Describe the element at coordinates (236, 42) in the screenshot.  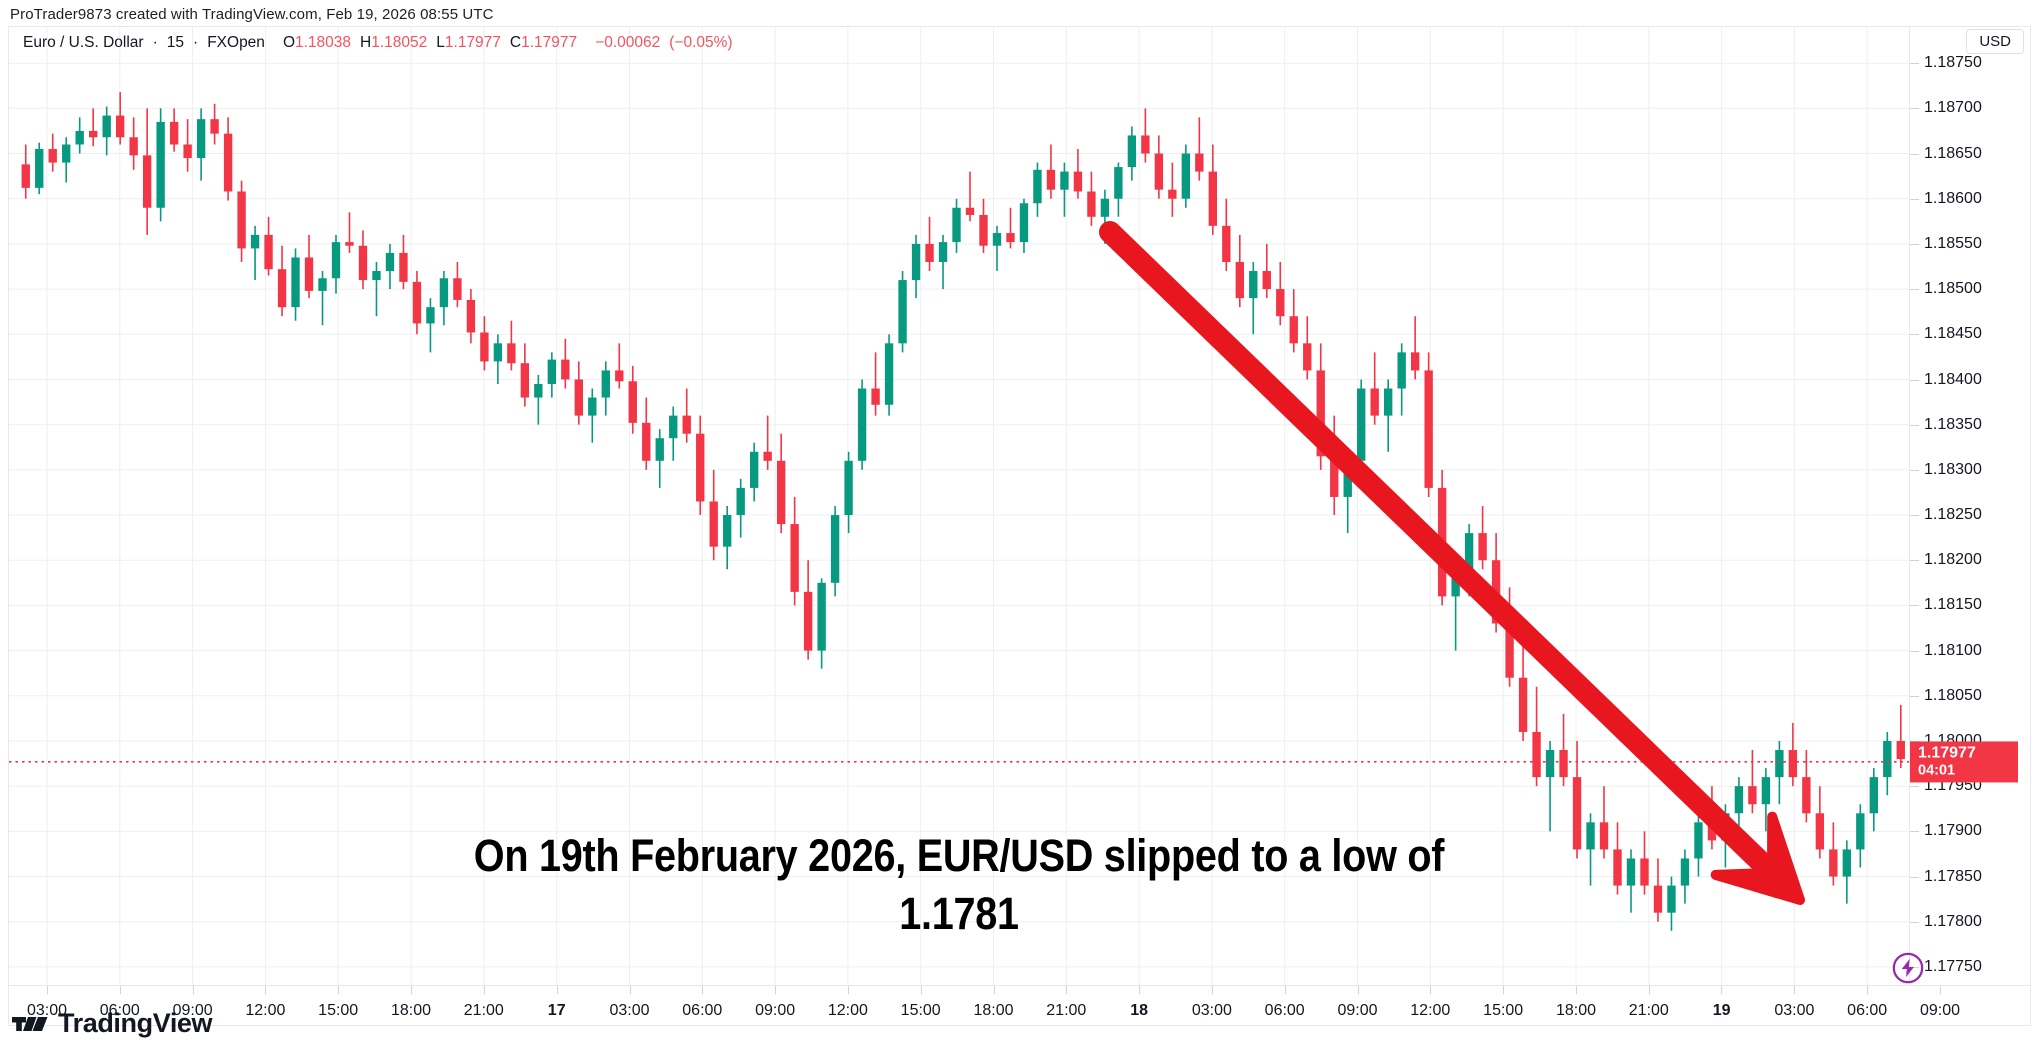
I see `legend-exchange: FXOpen` at that location.